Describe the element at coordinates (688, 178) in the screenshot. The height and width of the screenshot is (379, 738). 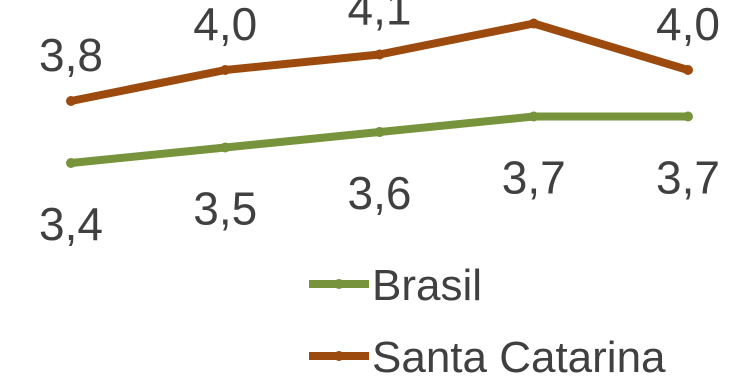
I see `data-label-brasil-4: 3,7` at that location.